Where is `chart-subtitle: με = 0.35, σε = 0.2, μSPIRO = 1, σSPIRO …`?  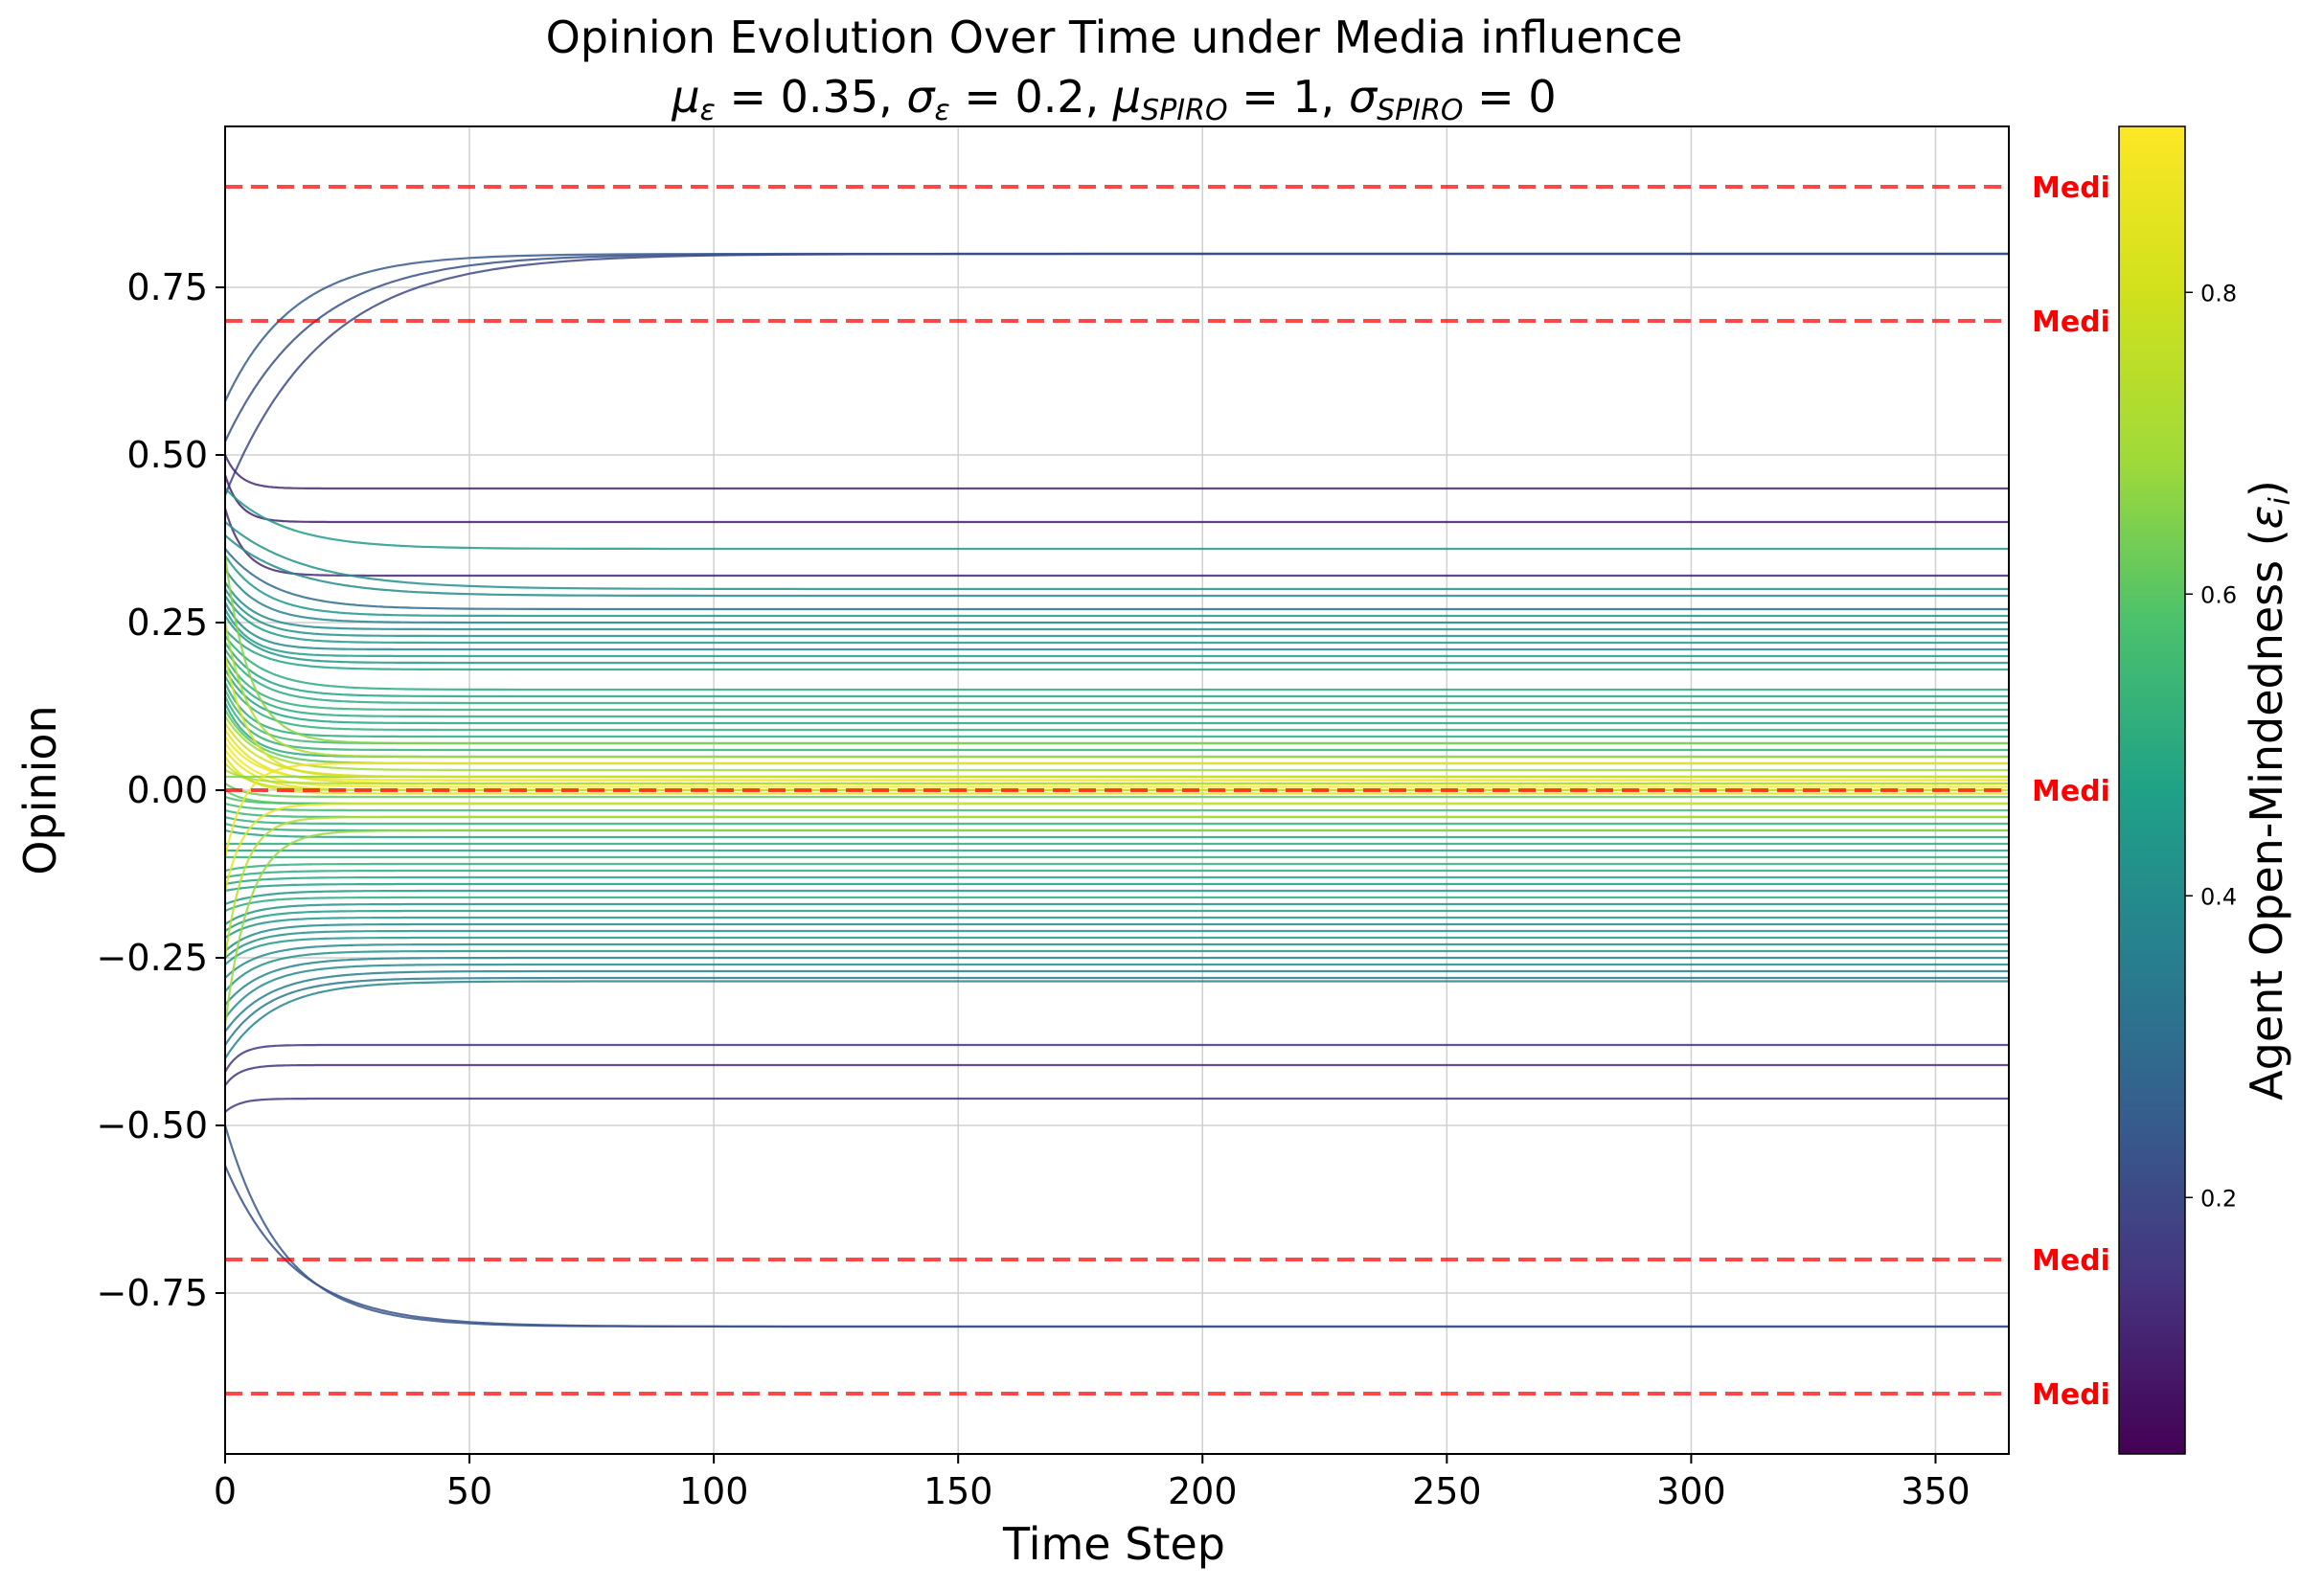
chart-subtitle: με = 0.35, σε = 0.2, μSPIRO = 1, σSPIRO … is located at coordinates (1113, 99).